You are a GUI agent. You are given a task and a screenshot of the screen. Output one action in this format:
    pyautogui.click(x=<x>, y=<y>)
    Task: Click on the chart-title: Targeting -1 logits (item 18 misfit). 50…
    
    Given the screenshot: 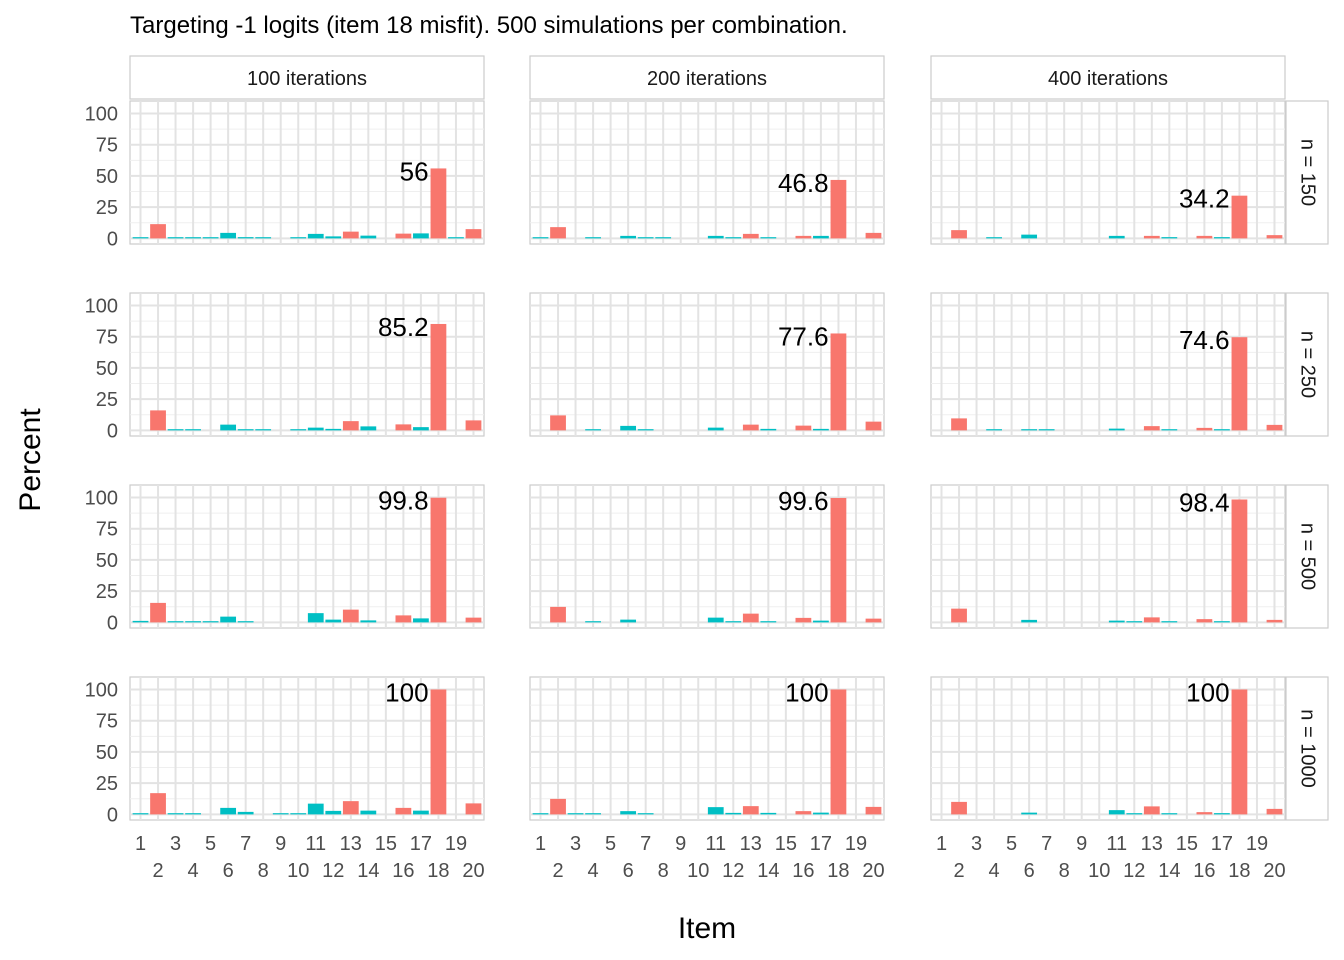 What is the action you would take?
    pyautogui.click(x=489, y=25)
    